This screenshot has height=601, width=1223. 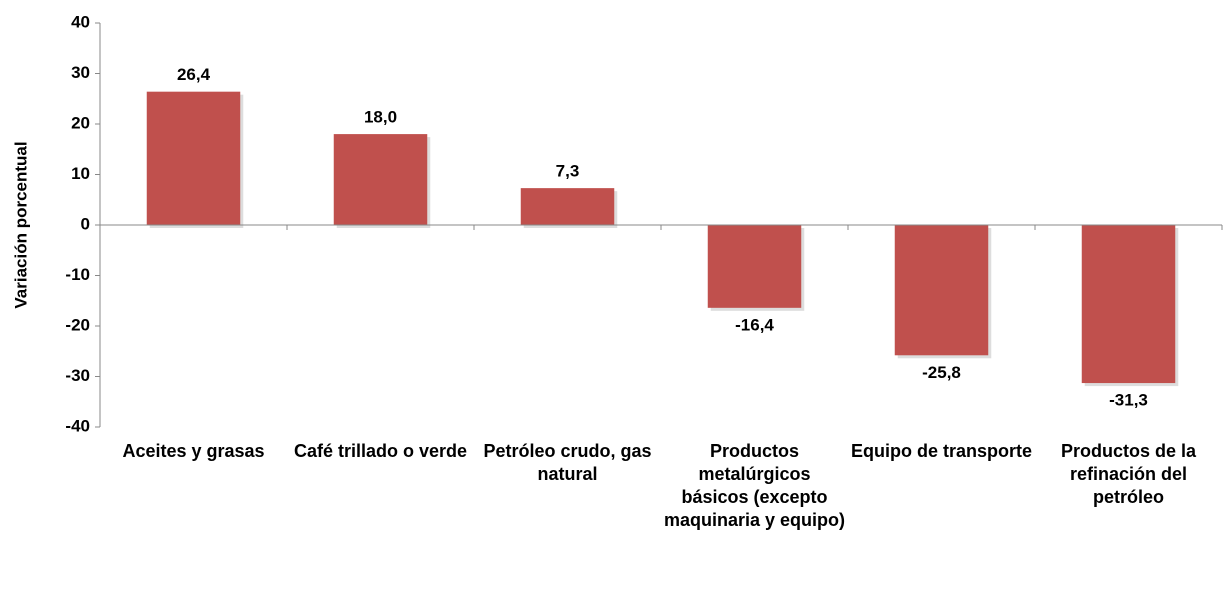 What do you see at coordinates (941, 372) in the screenshot?
I see `data-label: -25,8` at bounding box center [941, 372].